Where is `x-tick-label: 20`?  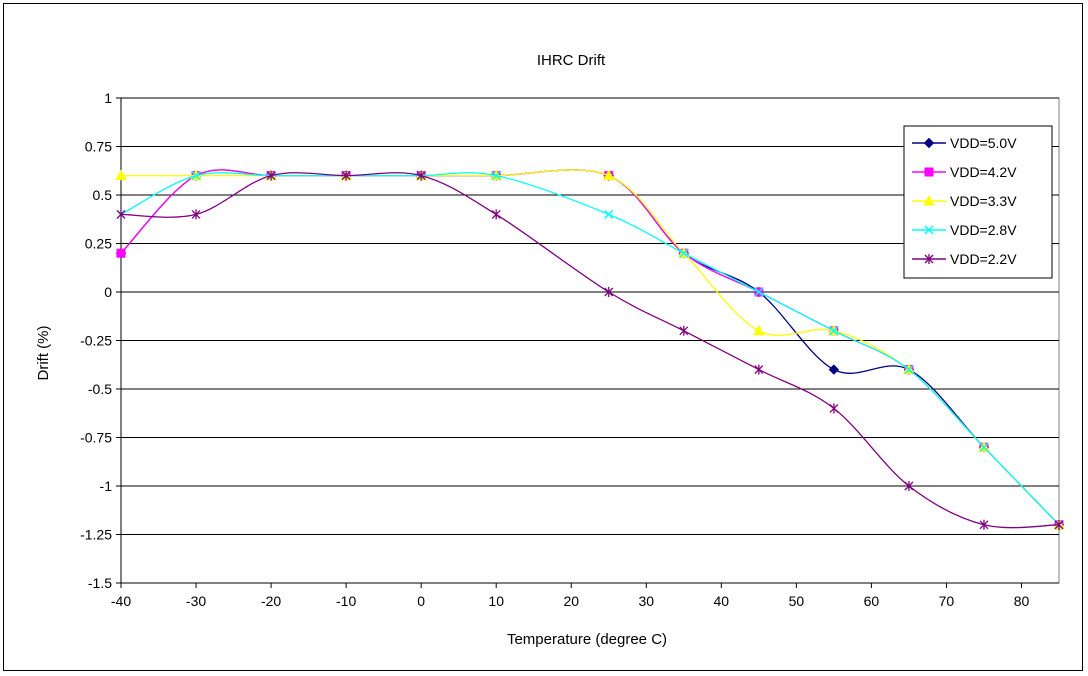
x-tick-label: 20 is located at coordinates (571, 601).